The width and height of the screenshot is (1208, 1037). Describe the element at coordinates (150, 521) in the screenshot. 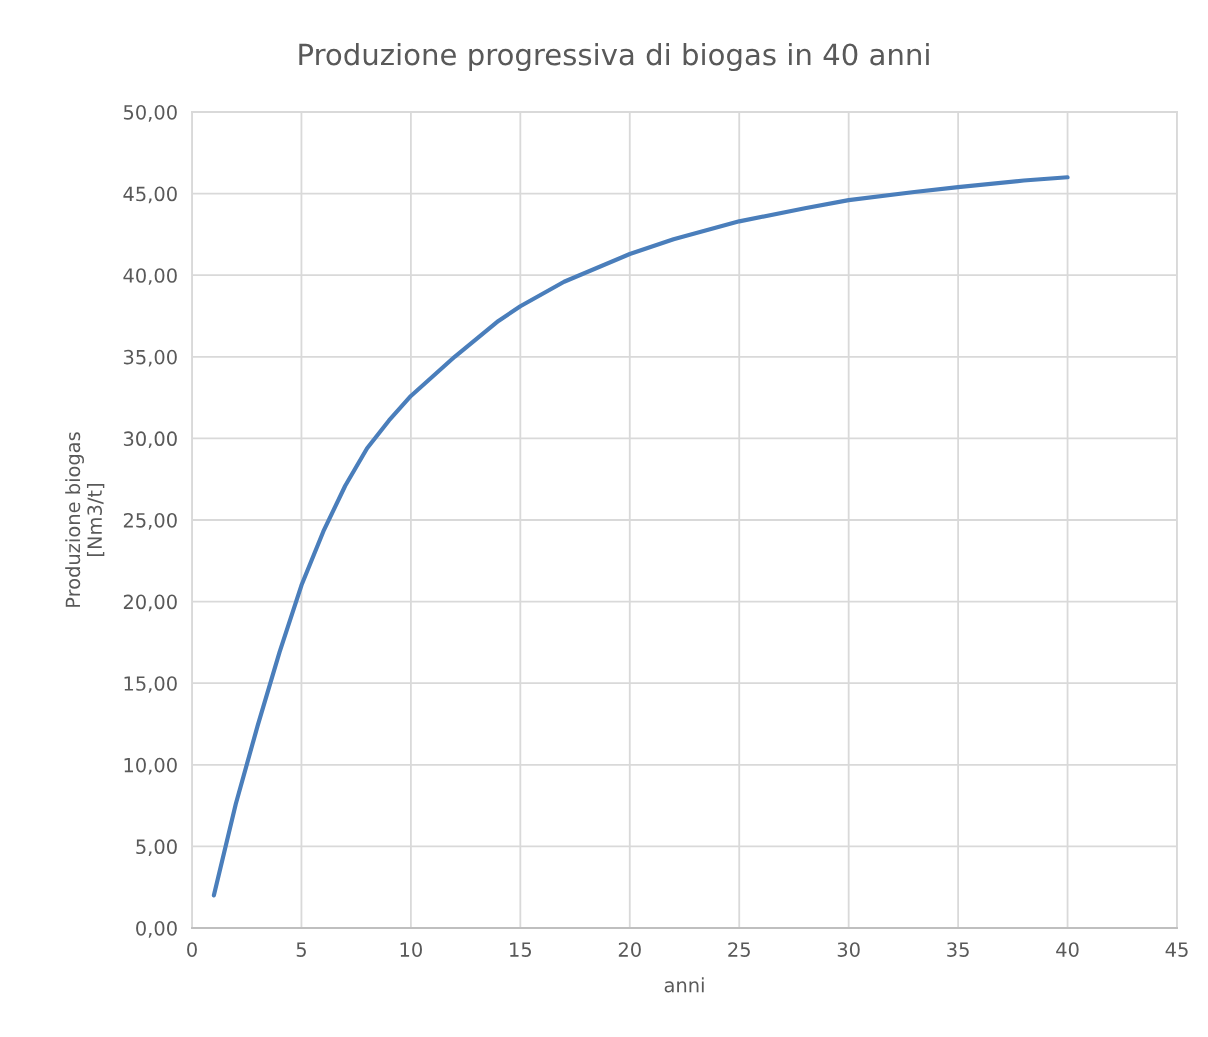

I see `y-tick-label: 25,00` at that location.